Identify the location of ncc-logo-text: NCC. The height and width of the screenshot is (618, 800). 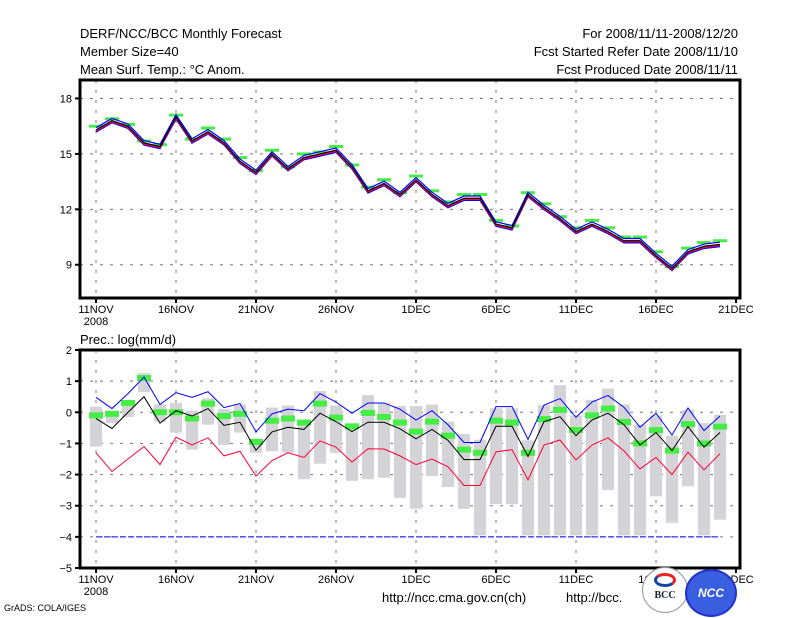
(711, 593).